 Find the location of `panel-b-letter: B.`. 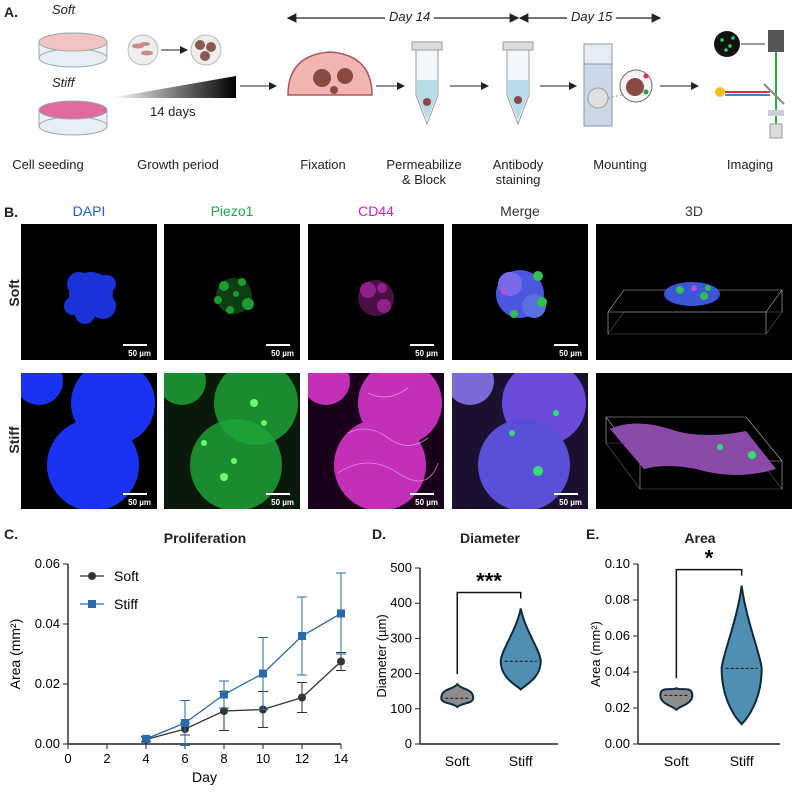

panel-b-letter: B. is located at coordinates (11, 212).